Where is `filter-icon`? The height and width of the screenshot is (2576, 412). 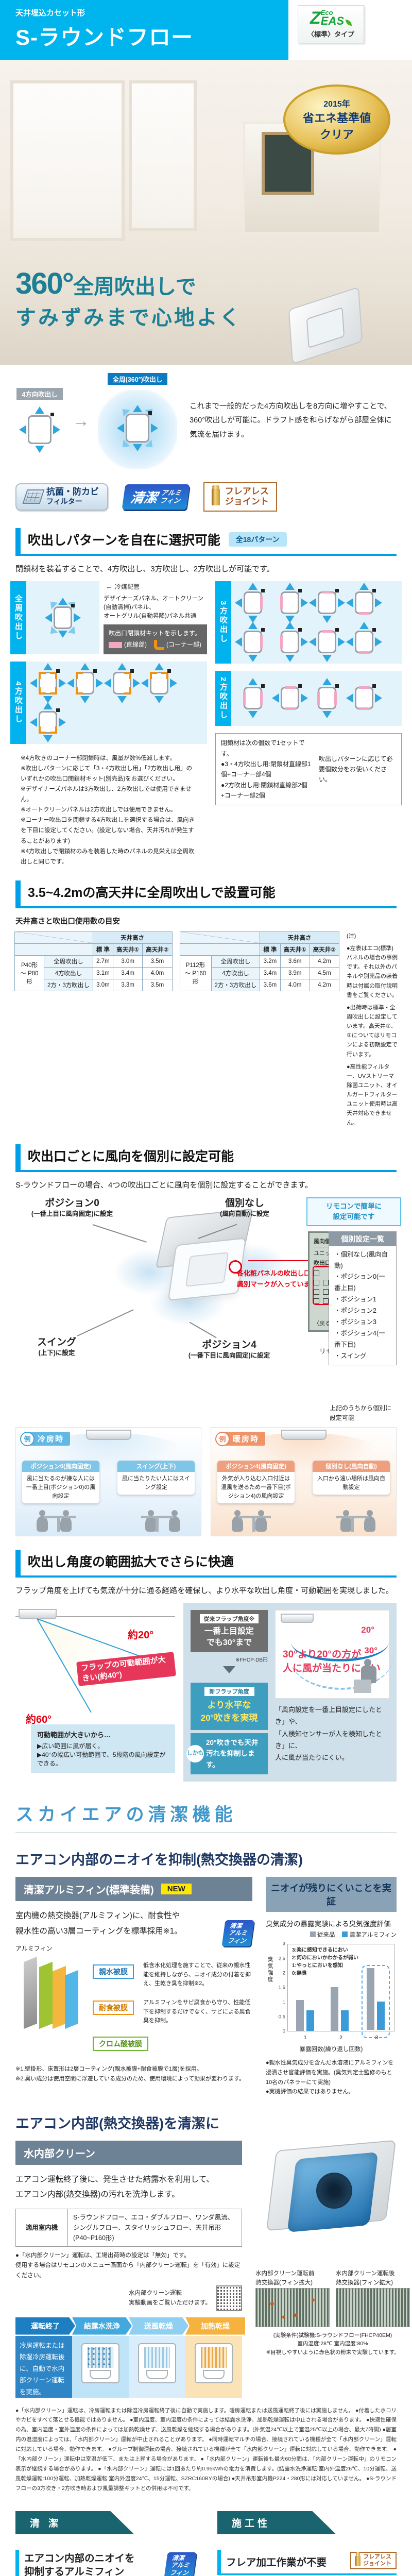 filter-icon is located at coordinates (33, 497).